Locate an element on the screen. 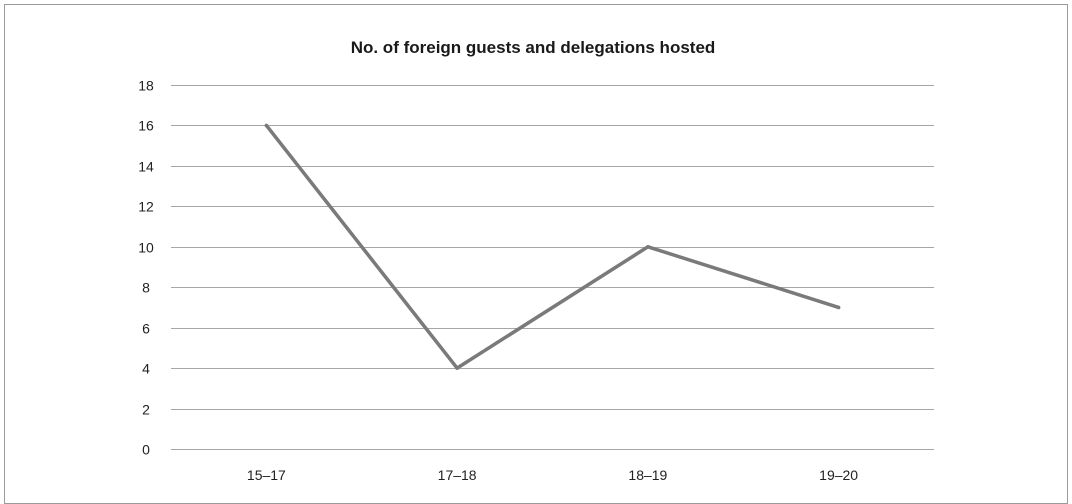 The height and width of the screenshot is (504, 1072). y-tick-label: 4 is located at coordinates (146, 369).